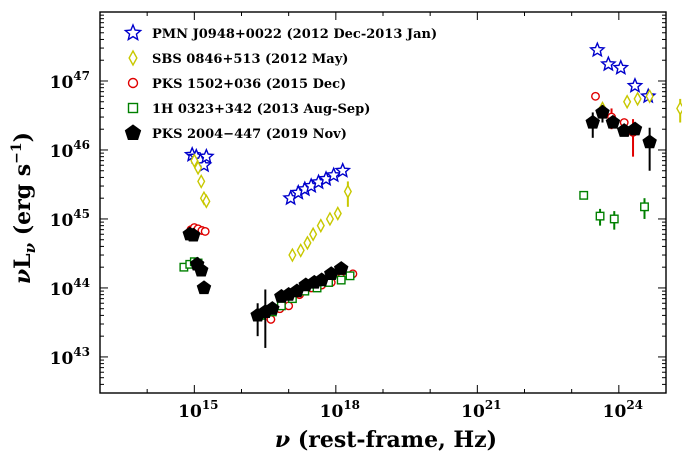 This screenshot has width=682, height=455. I want to click on legend-label: PMN J0948+0022 (2012 Dec-2013 Jan), so click(294, 34).